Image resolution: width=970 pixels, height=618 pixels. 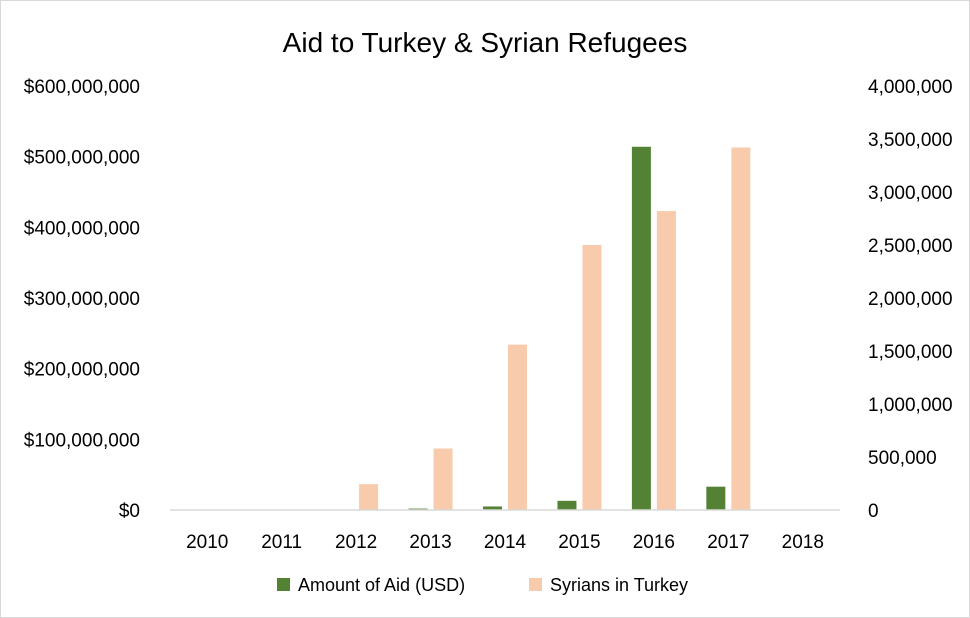 I want to click on bar-aid-2014, so click(x=492, y=508).